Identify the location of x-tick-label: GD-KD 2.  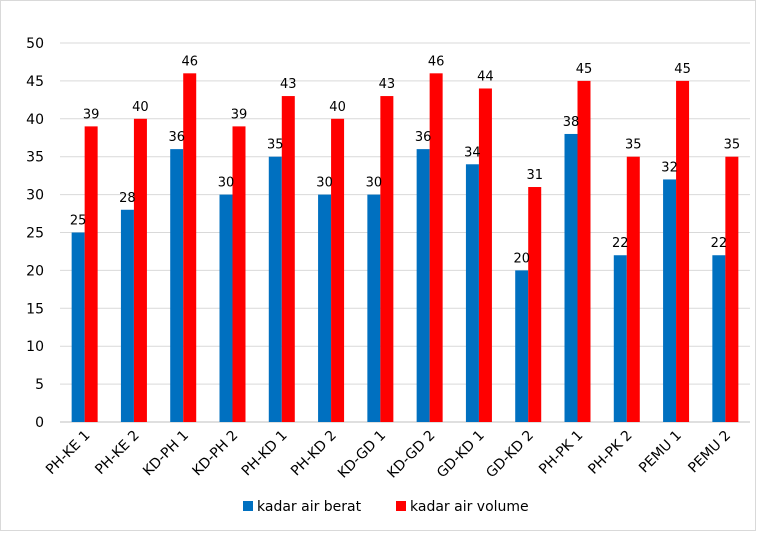
(510, 455).